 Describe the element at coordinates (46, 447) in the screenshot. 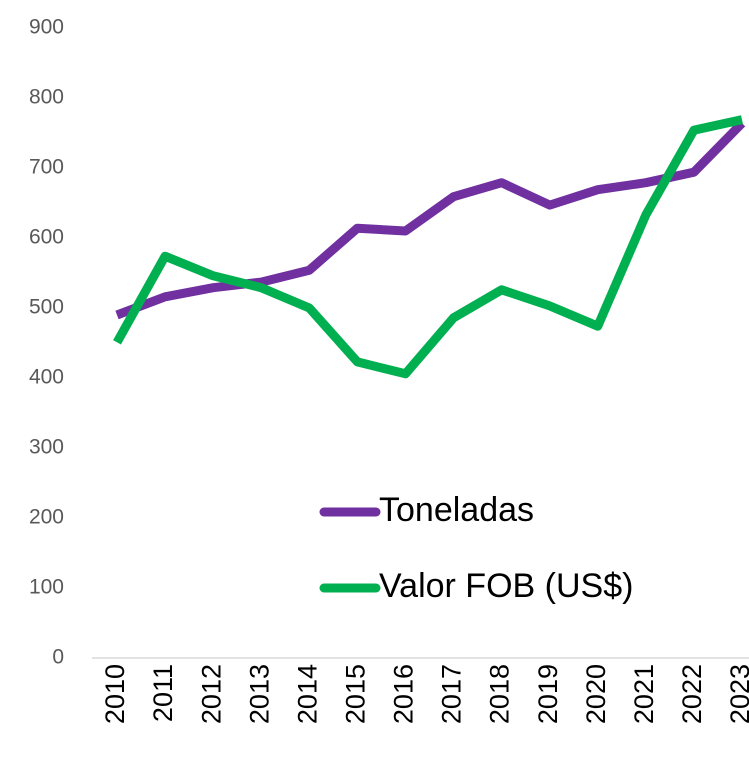

I see `y-tick-label: 300` at that location.